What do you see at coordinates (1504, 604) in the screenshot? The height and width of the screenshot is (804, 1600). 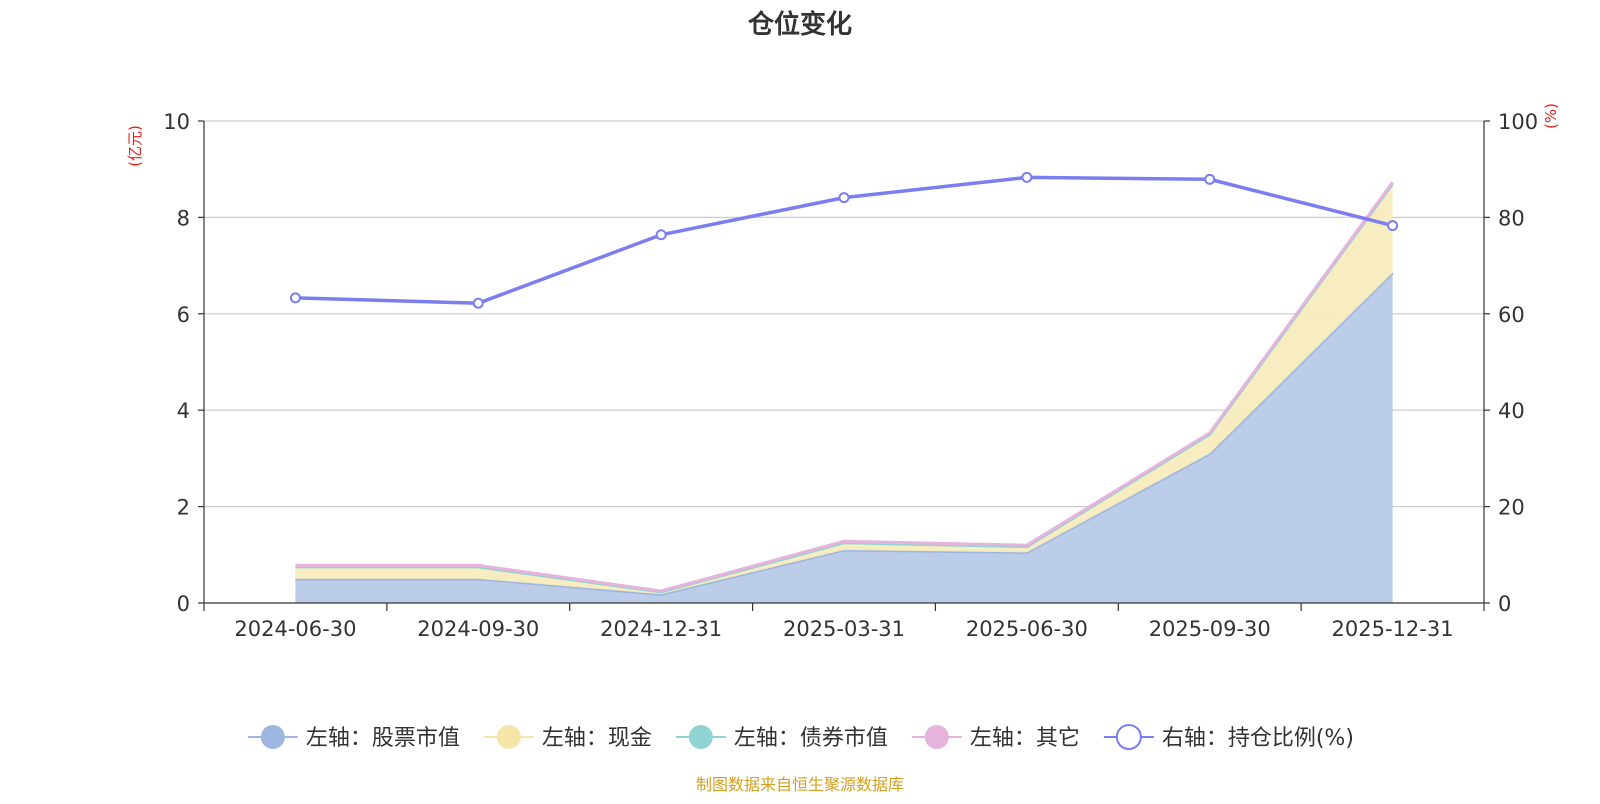 I see `right-axis-tick-label: 0` at bounding box center [1504, 604].